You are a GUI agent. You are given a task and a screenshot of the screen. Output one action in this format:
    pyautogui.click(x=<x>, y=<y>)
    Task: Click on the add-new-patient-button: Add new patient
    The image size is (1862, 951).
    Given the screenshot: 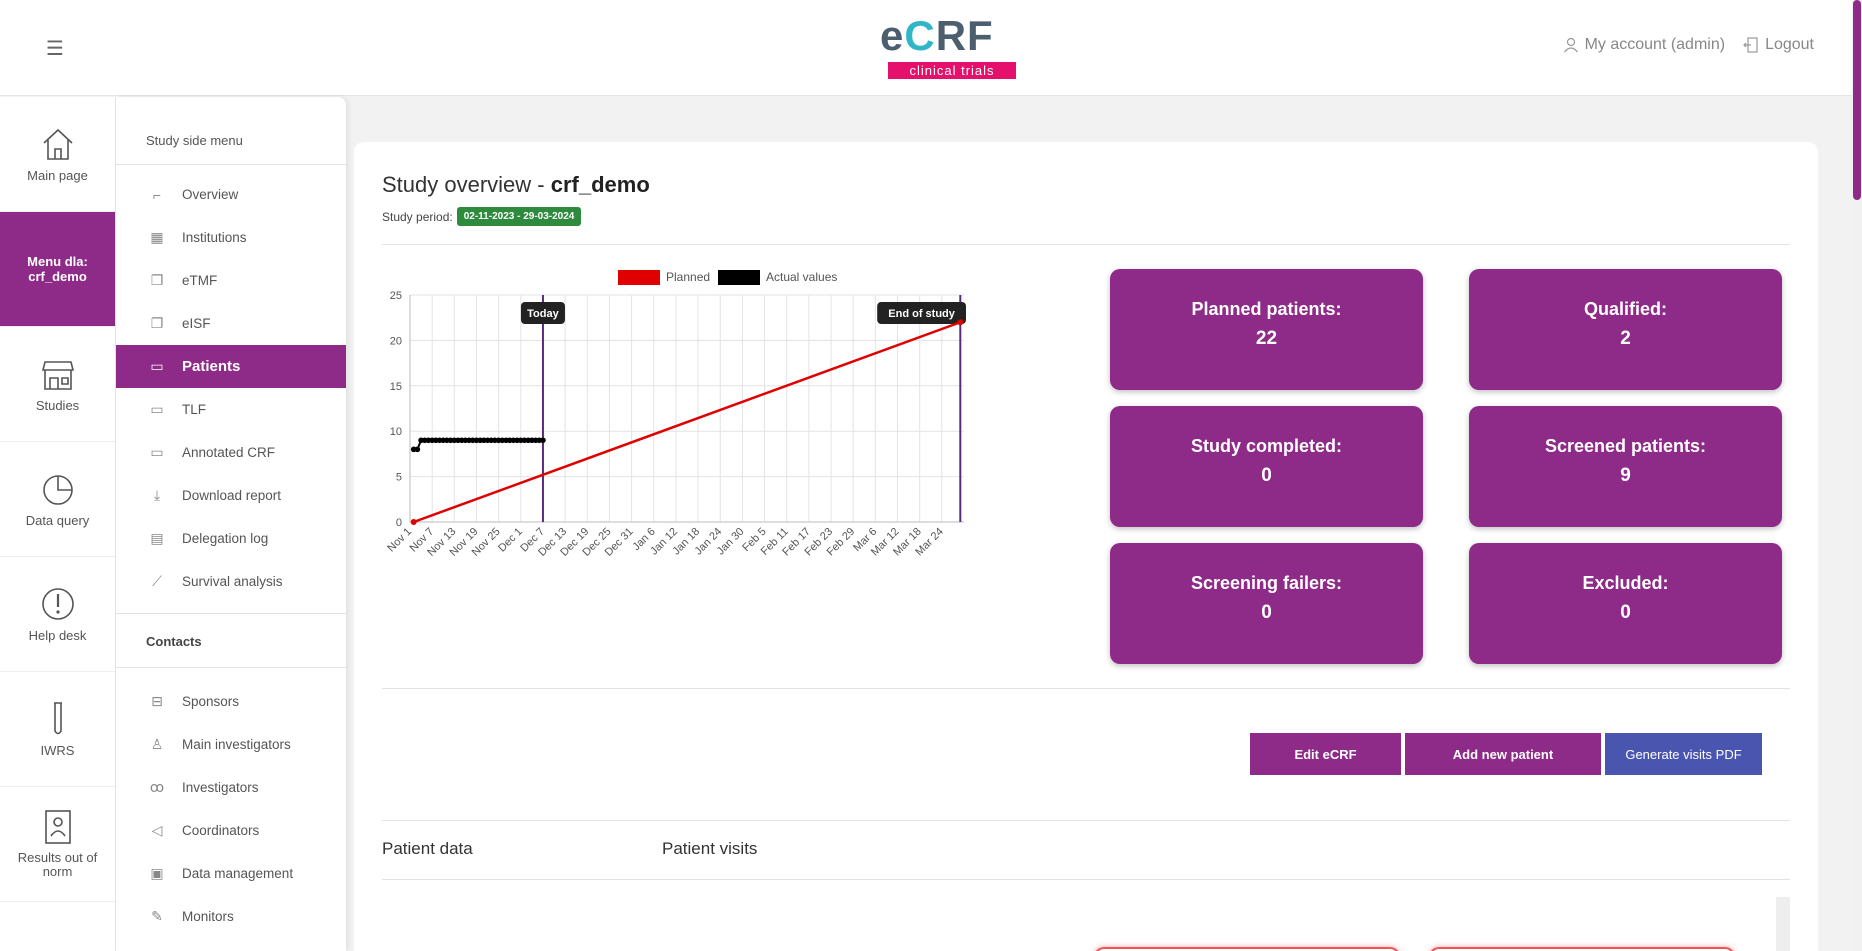 What is the action you would take?
    pyautogui.click(x=1503, y=754)
    